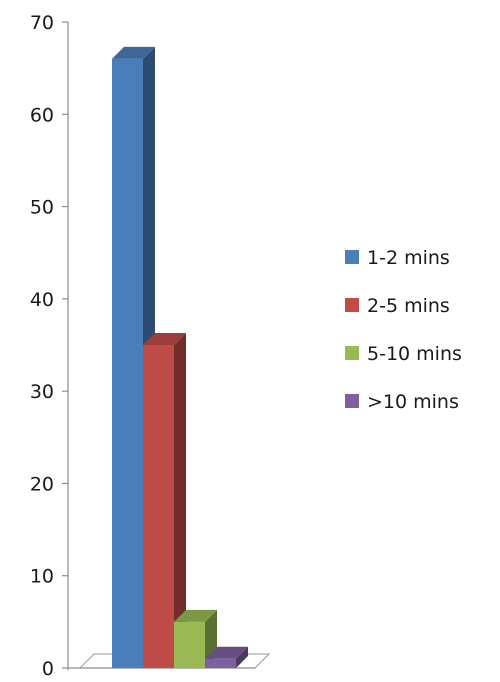 The image size is (500, 682). I want to click on legend: 1-2 mins 2-5 mins 5-10 mins >10 mins, so click(403, 330).